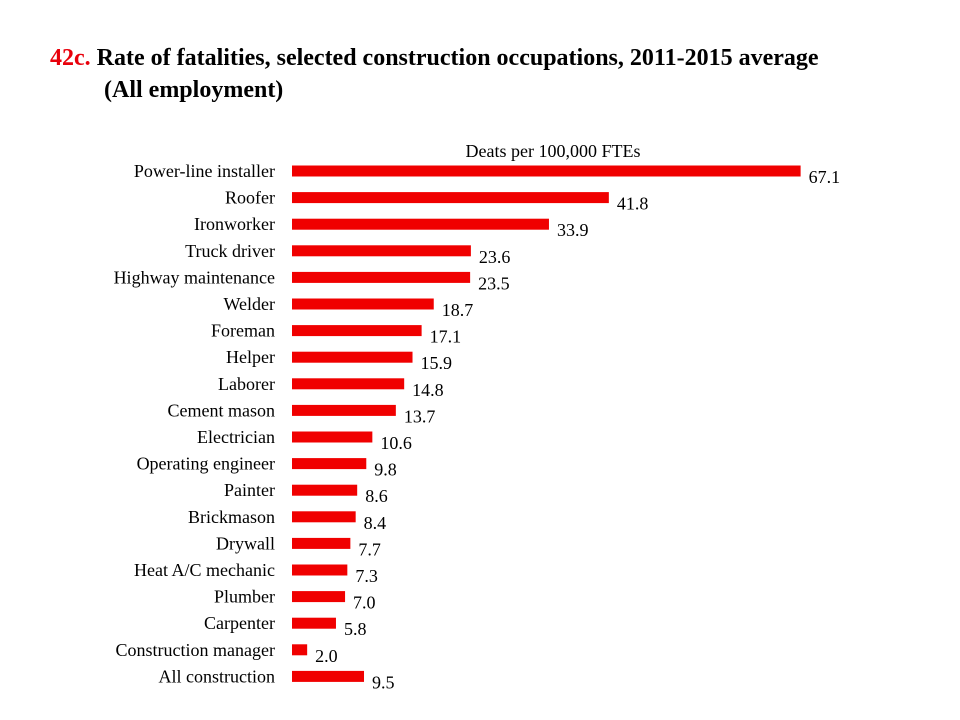  Describe the element at coordinates (245, 543) in the screenshot. I see `category-label-drywall: Drywall` at that location.